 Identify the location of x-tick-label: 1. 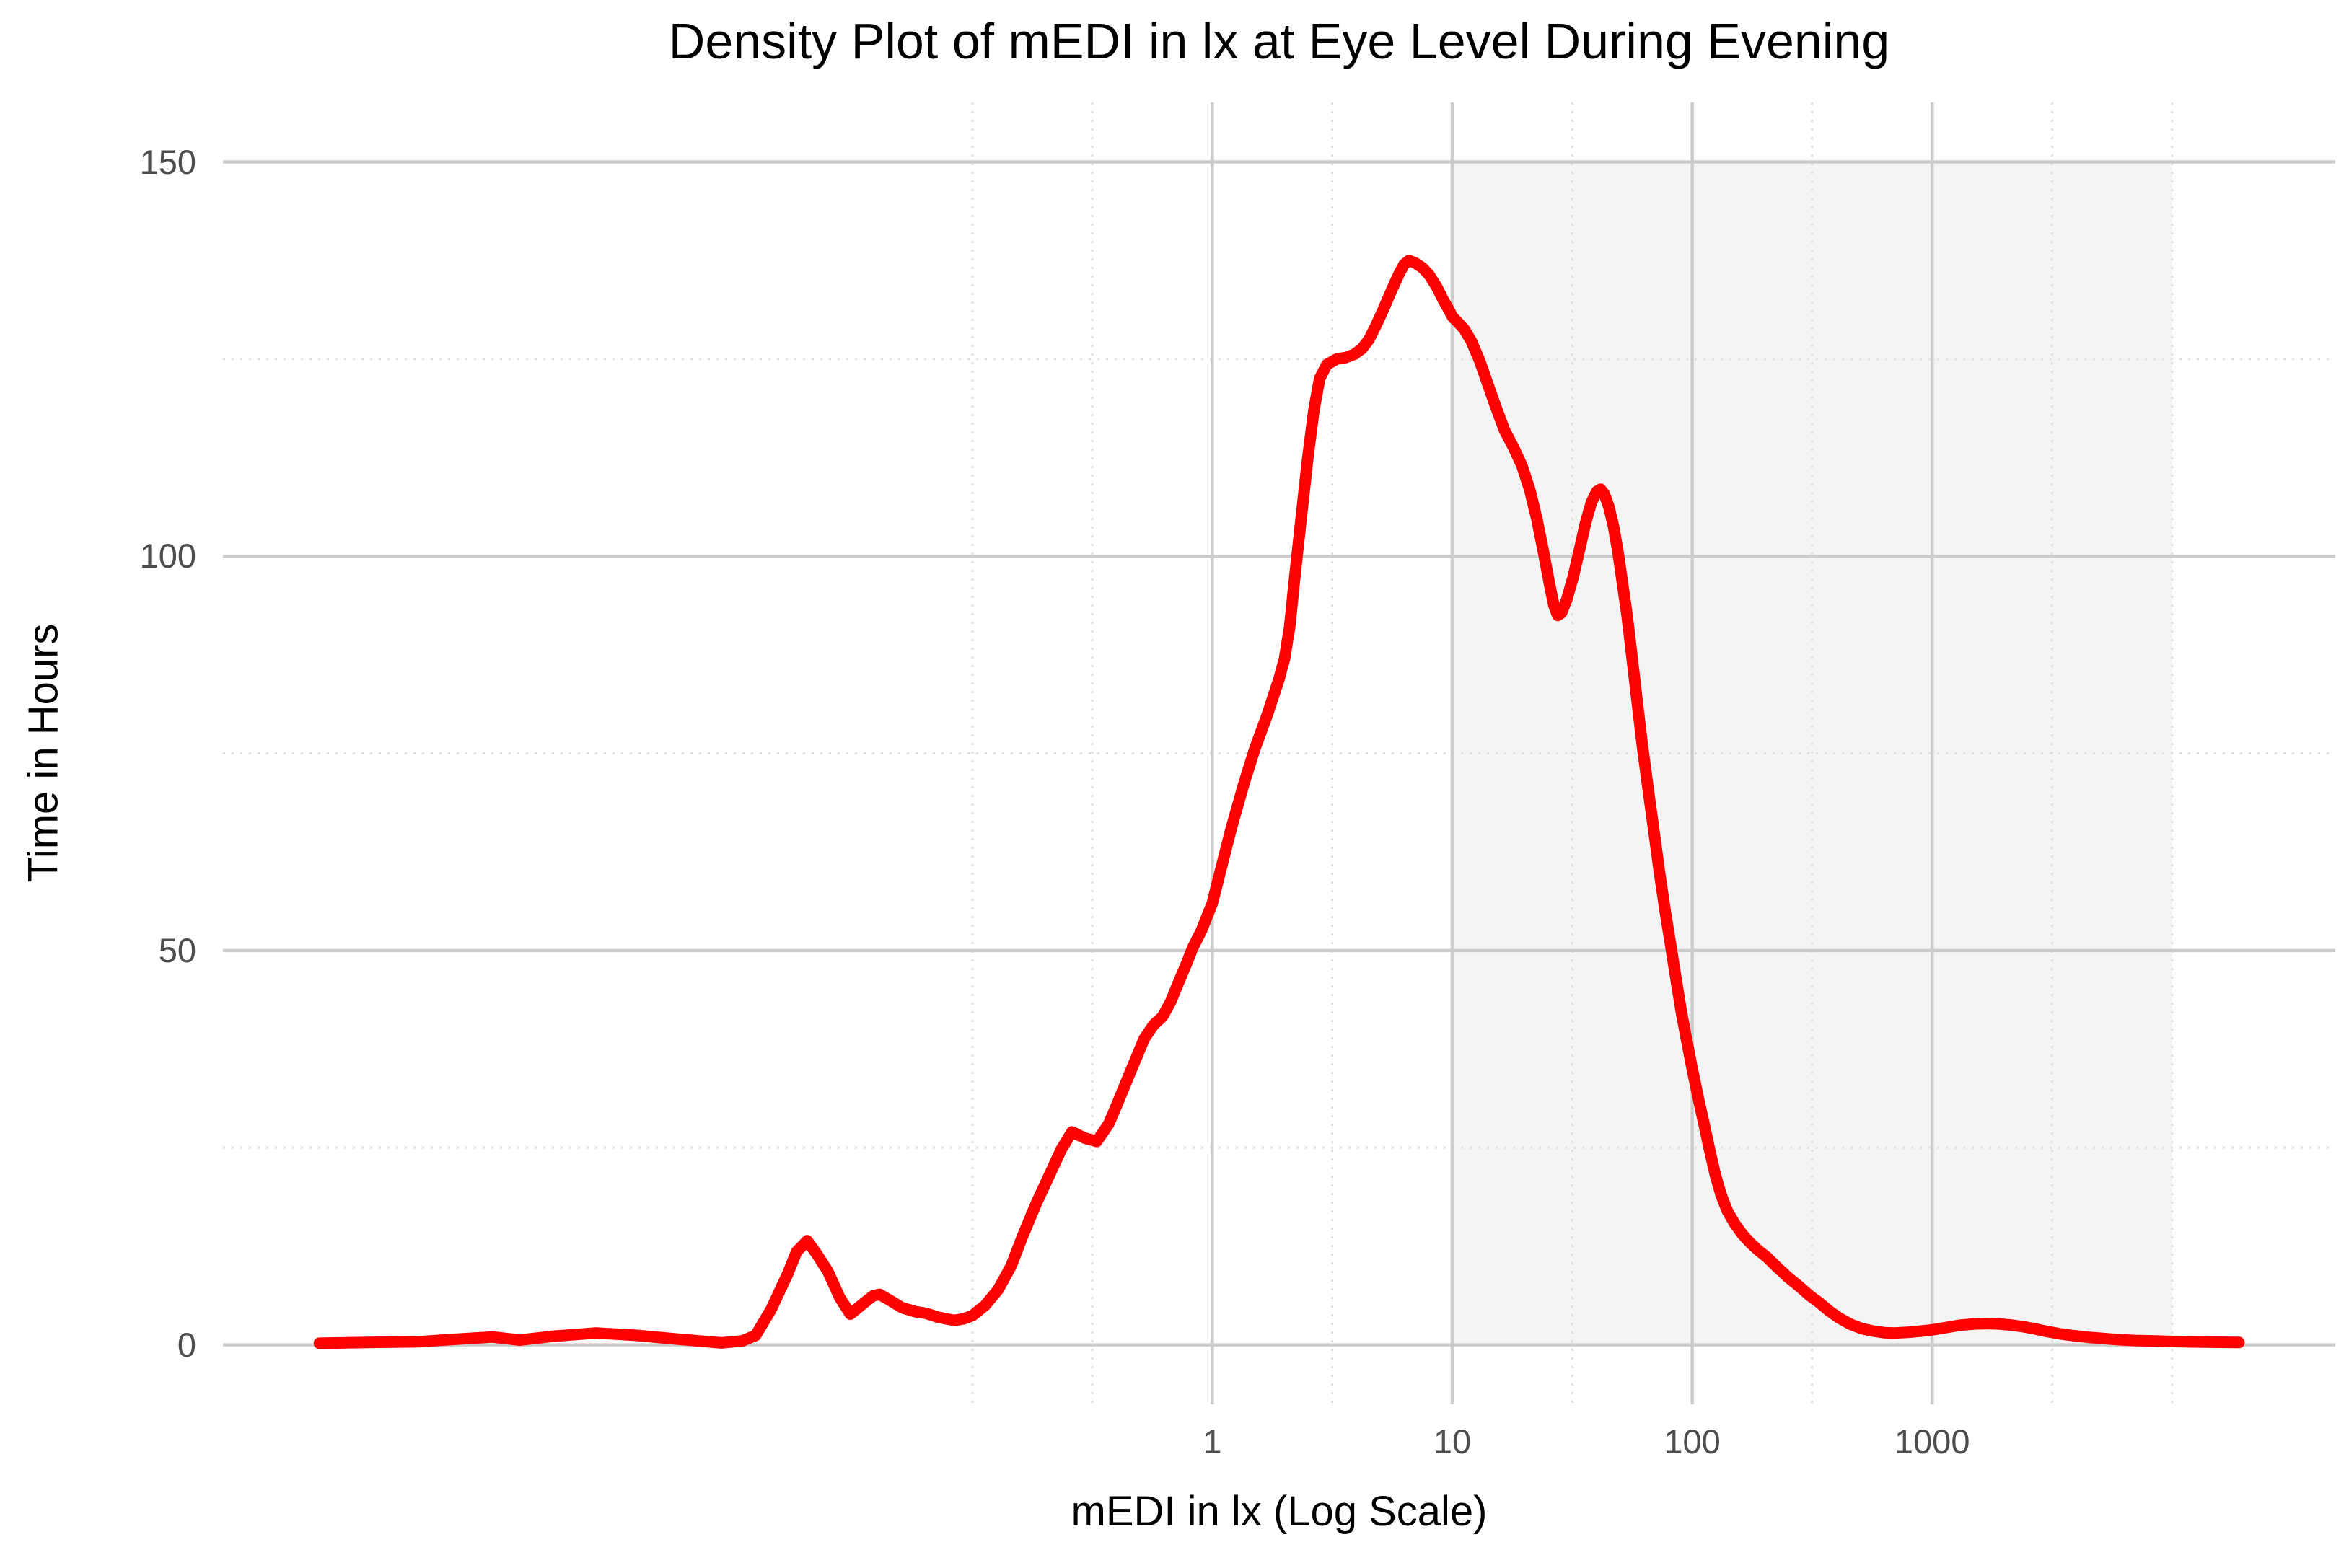
(1212, 1442).